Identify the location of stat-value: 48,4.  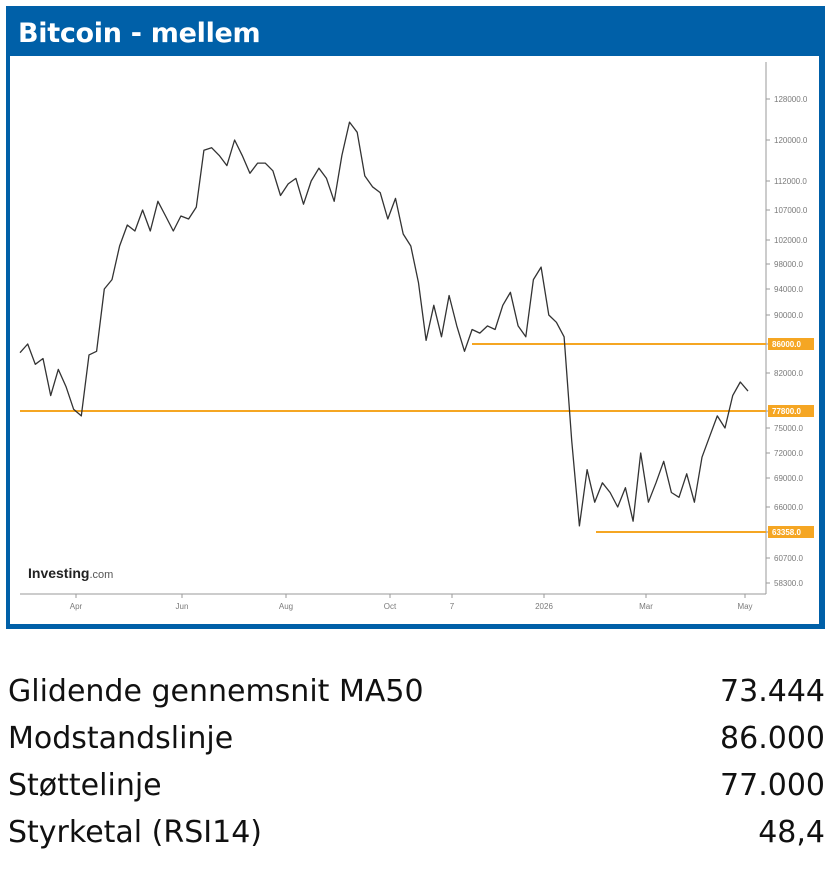
(791, 832).